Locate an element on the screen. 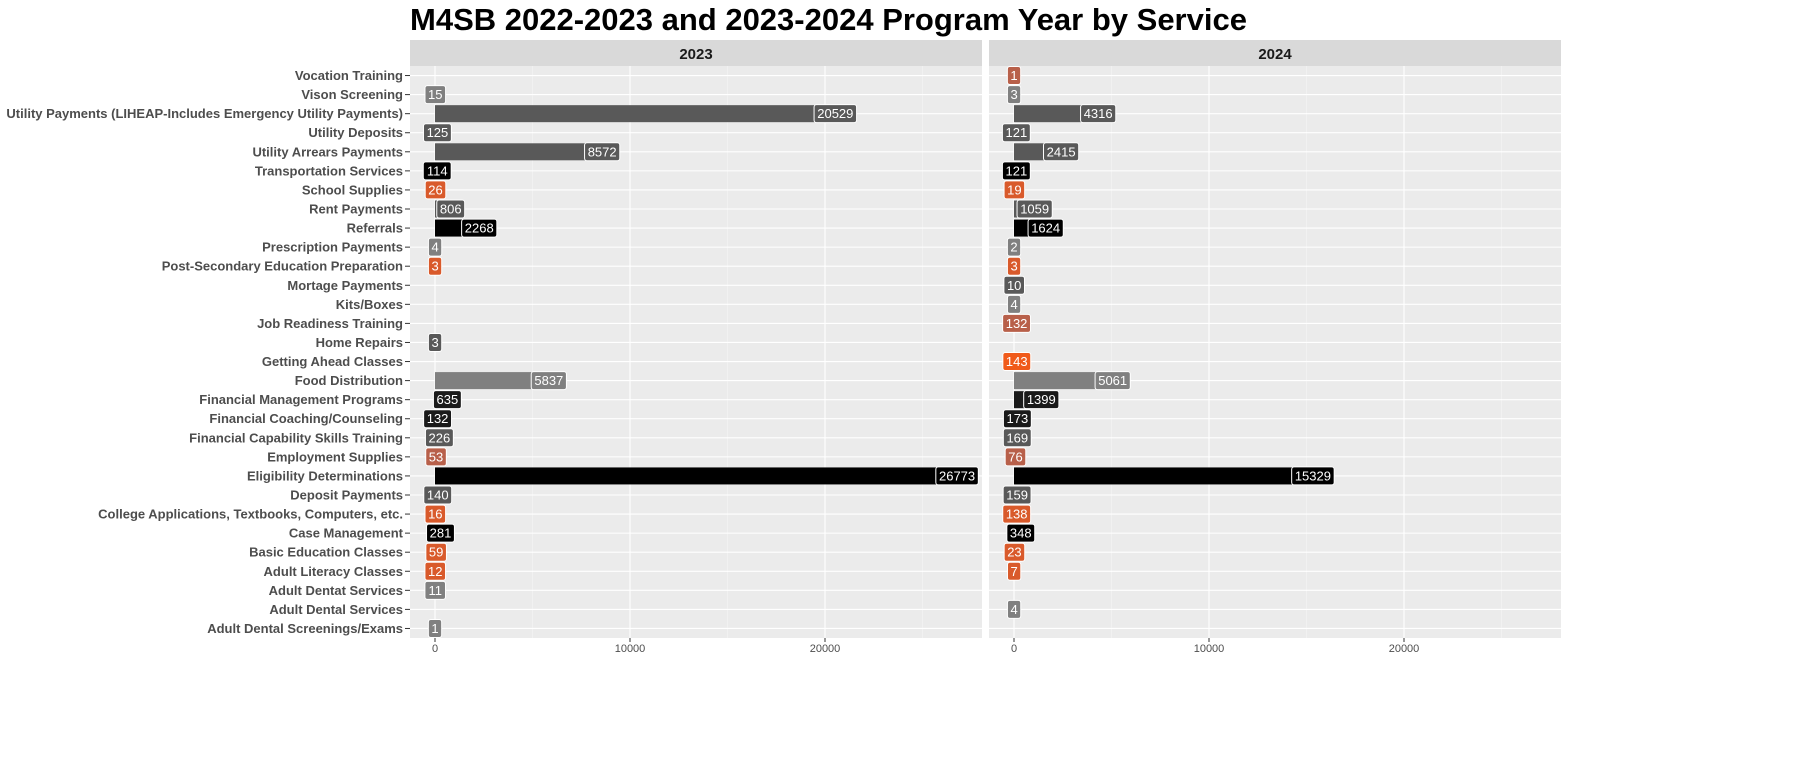 The width and height of the screenshot is (1820, 783). value-label-2024-employment-supplies: 76 is located at coordinates (1015, 456).